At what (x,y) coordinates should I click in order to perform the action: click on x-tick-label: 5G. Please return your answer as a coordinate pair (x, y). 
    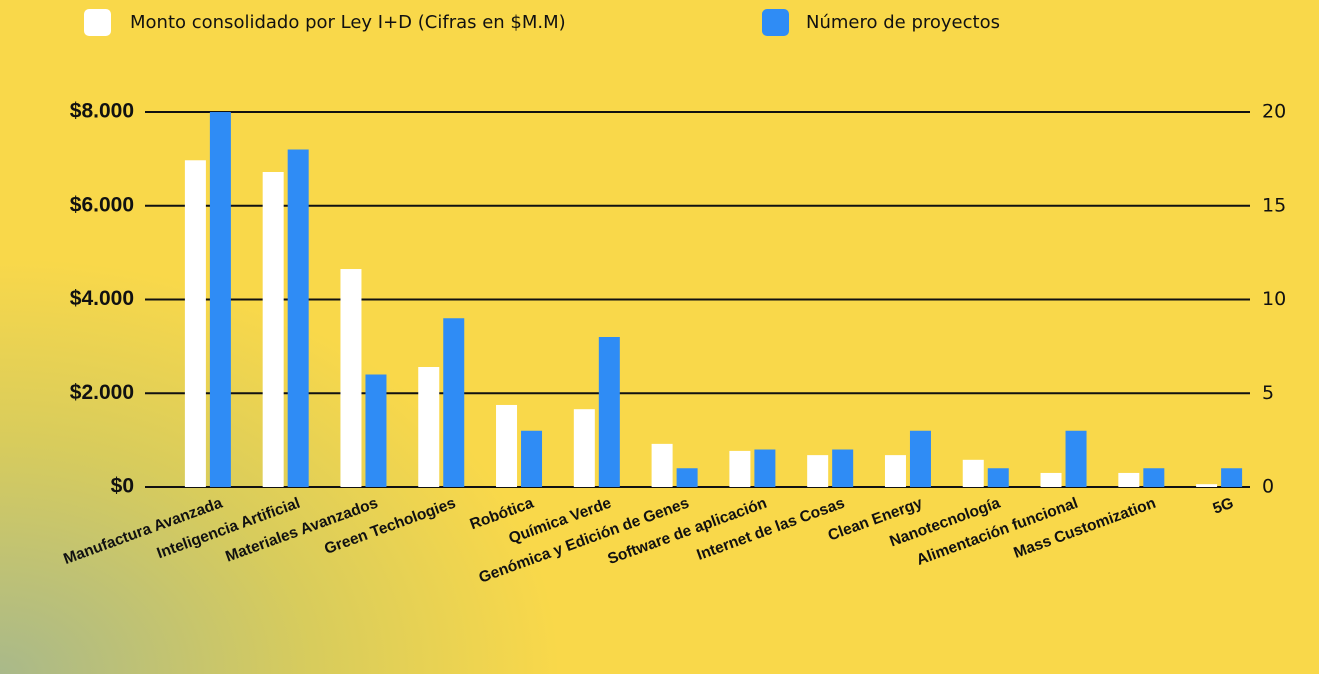
    Looking at the image, I should click on (1223, 506).